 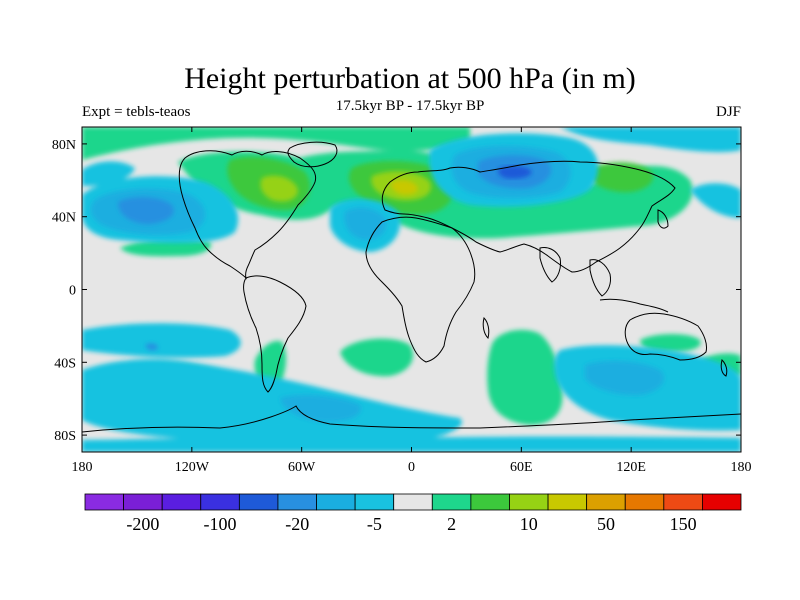 I want to click on australia-coast, so click(x=665, y=336).